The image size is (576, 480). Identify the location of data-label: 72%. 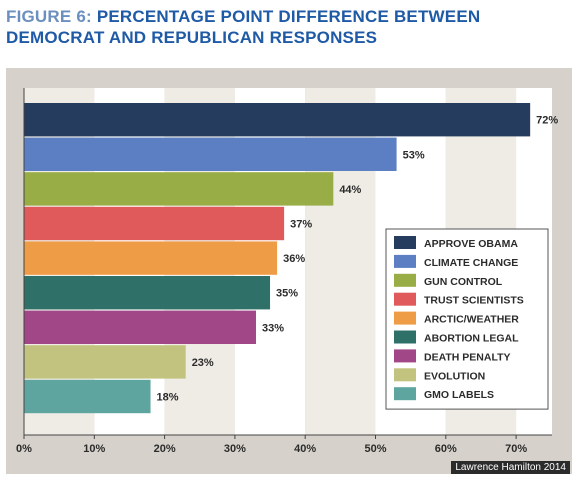
(547, 121).